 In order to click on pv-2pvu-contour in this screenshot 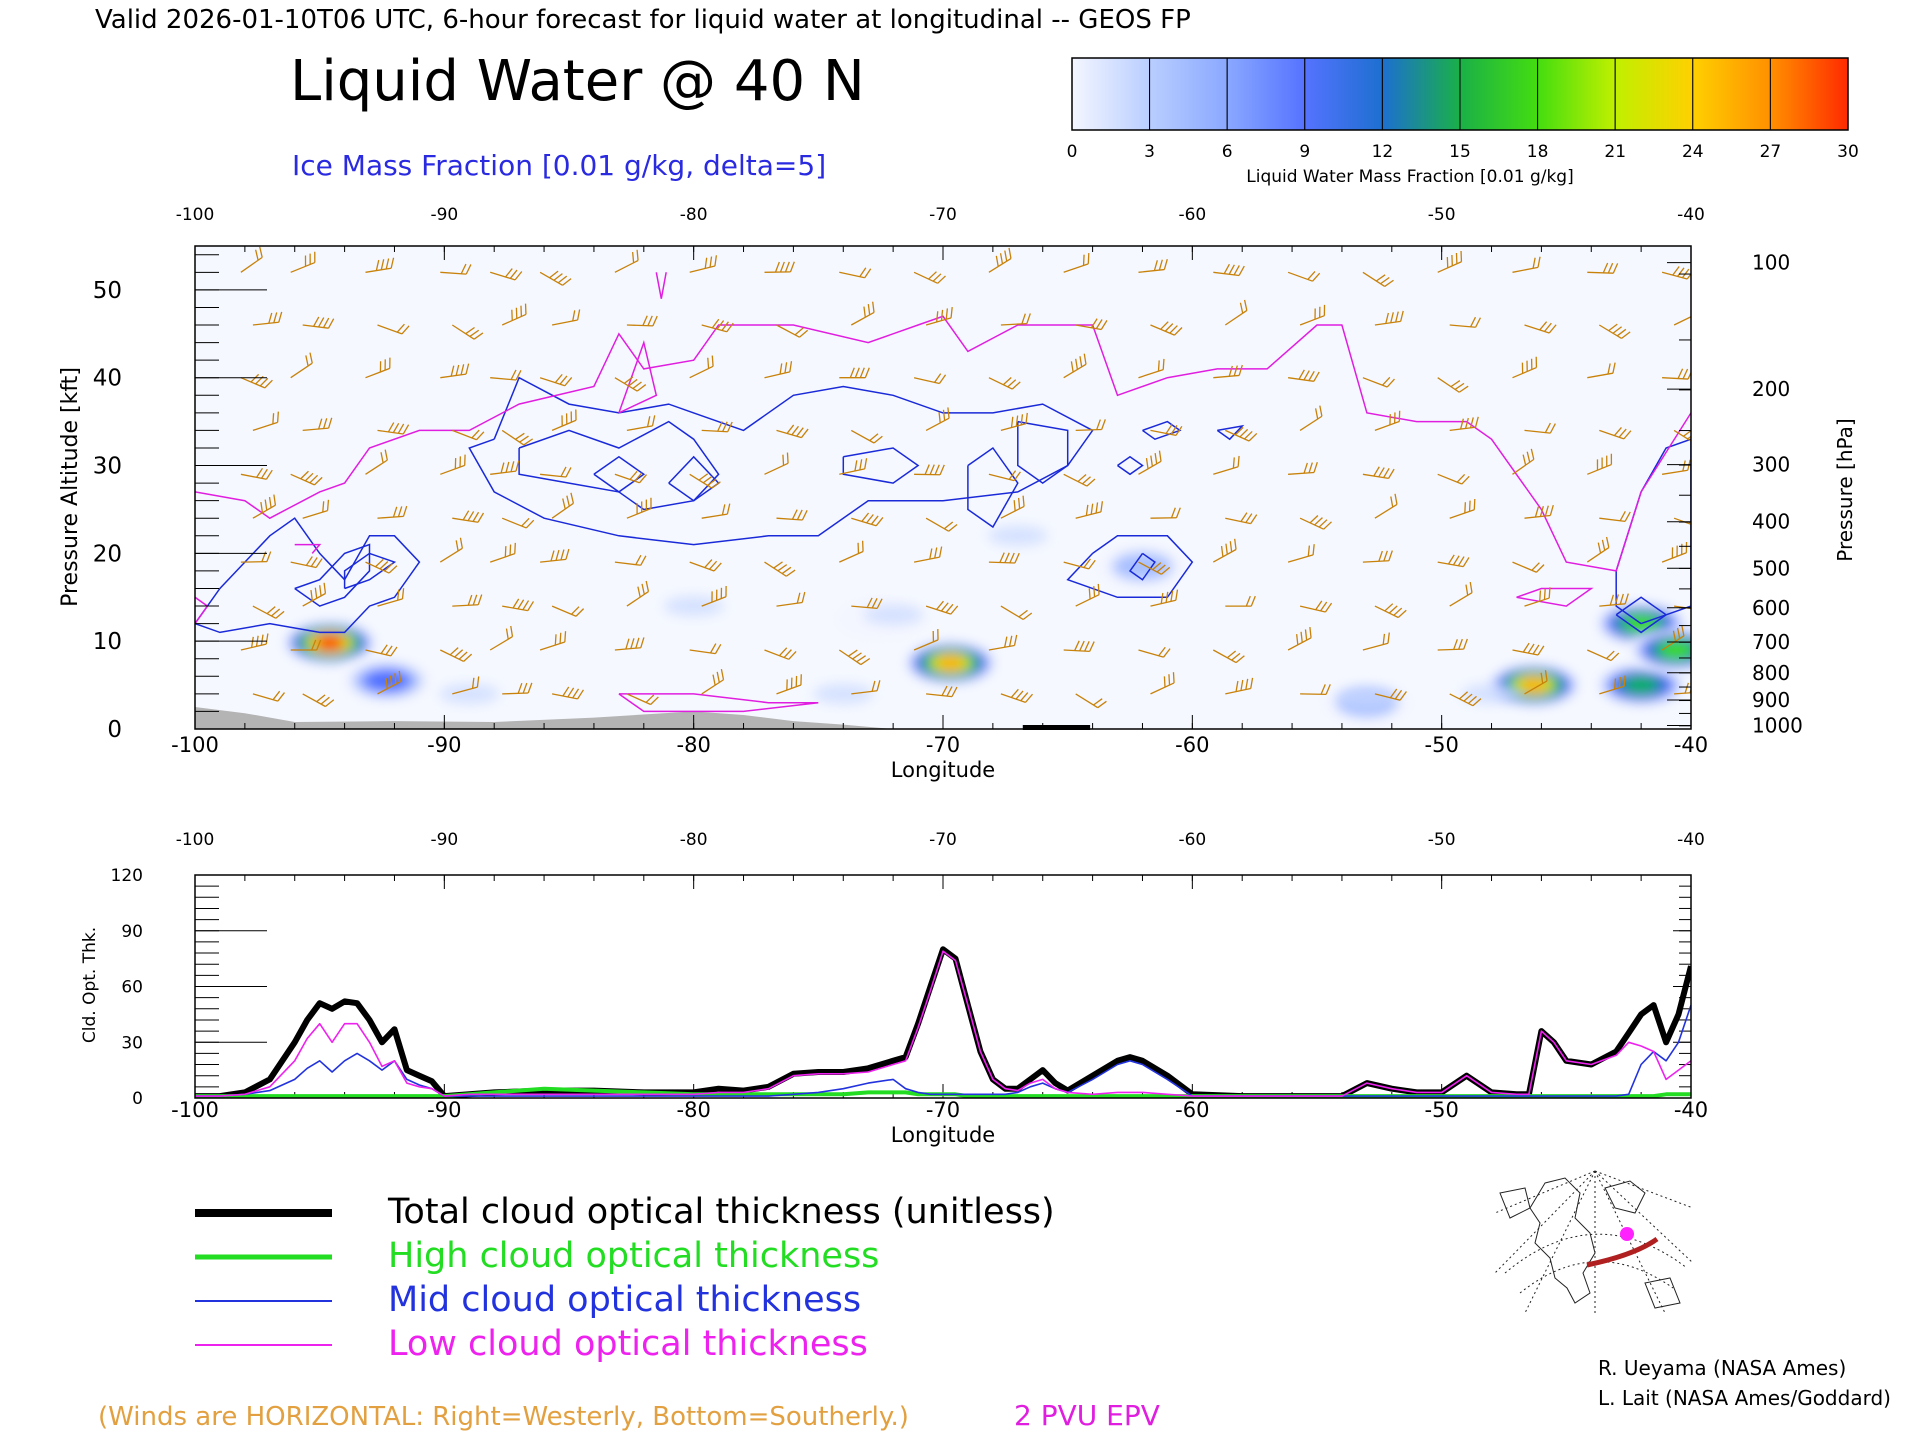, I will do `click(661, 285)`.